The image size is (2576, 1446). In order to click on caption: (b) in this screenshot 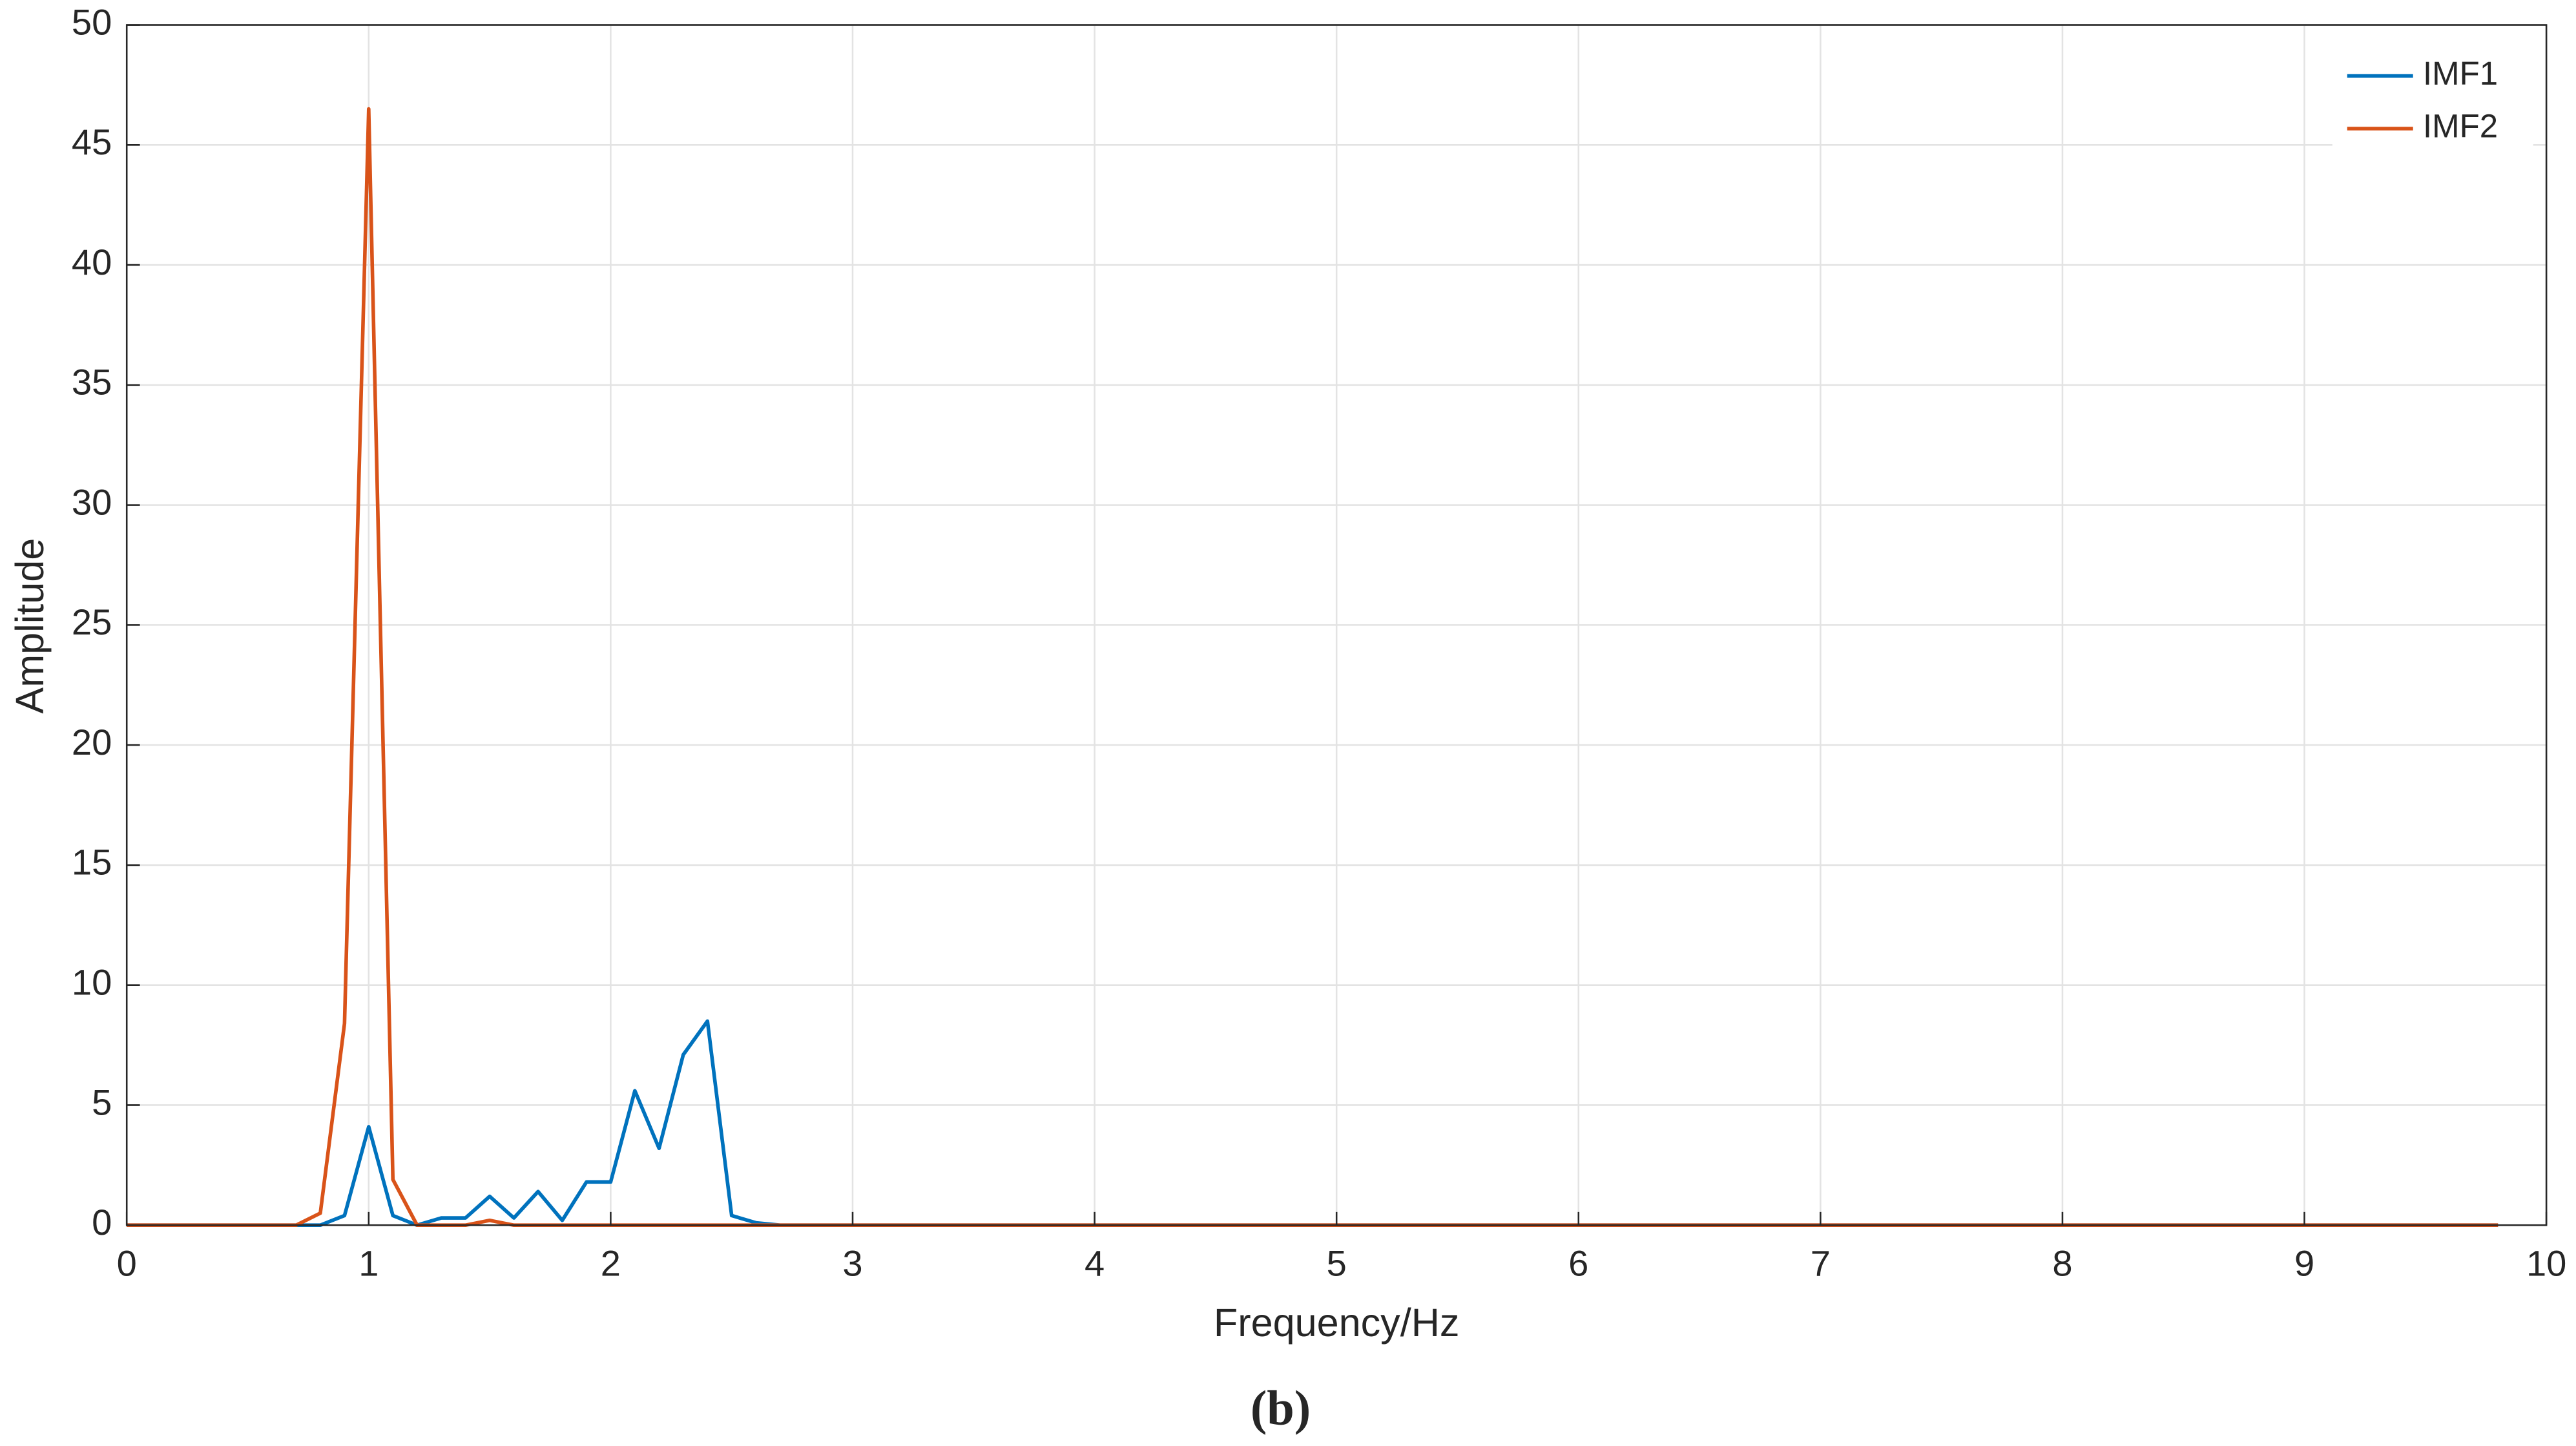, I will do `click(1281, 1407)`.